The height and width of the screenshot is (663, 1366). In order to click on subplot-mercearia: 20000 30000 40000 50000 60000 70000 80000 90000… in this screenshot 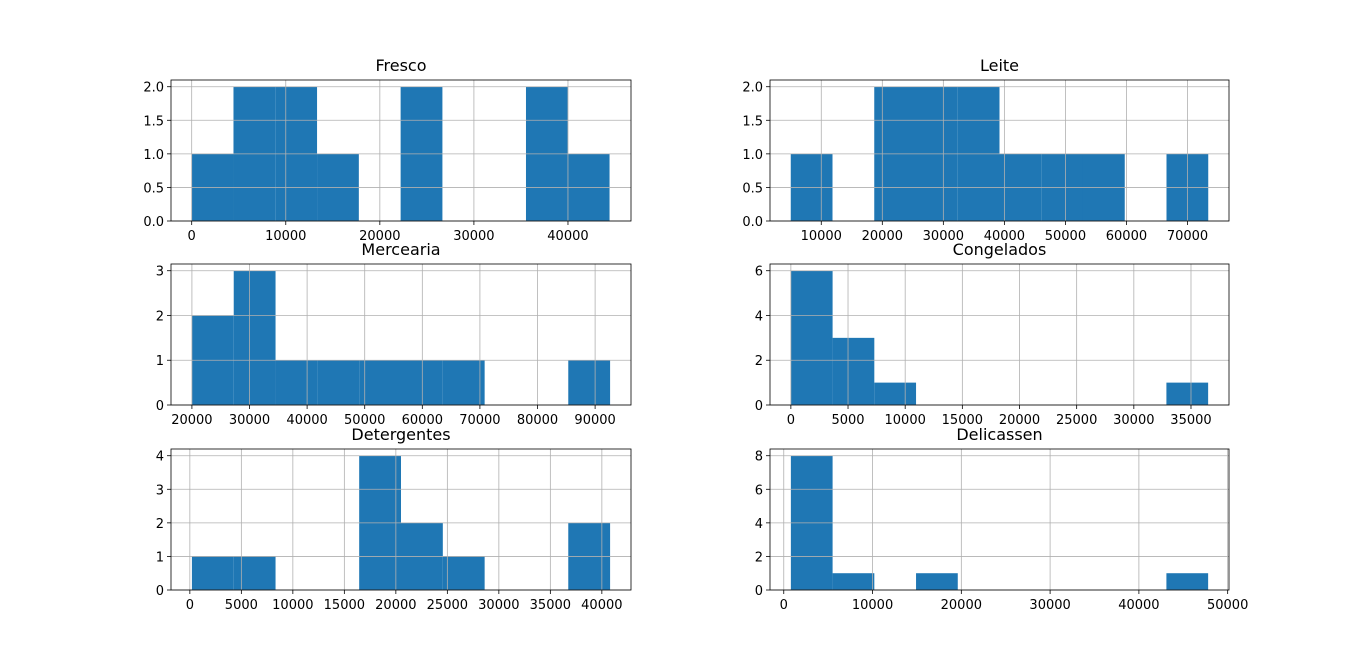, I will do `click(394, 334)`.